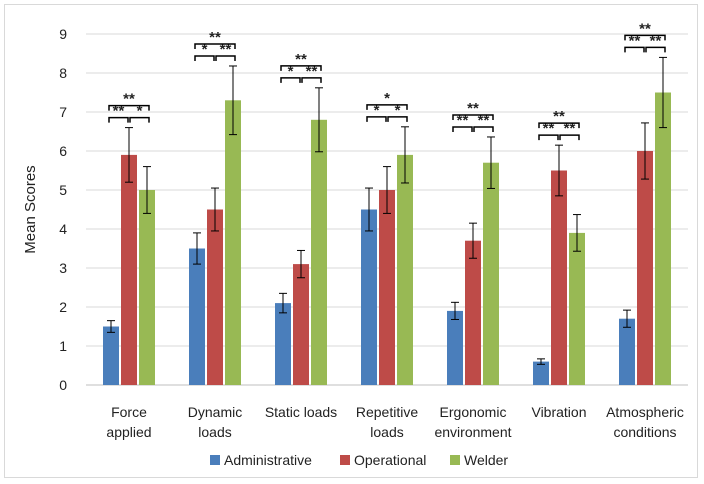  Describe the element at coordinates (63, 229) in the screenshot. I see `y-tick-label: 4` at that location.